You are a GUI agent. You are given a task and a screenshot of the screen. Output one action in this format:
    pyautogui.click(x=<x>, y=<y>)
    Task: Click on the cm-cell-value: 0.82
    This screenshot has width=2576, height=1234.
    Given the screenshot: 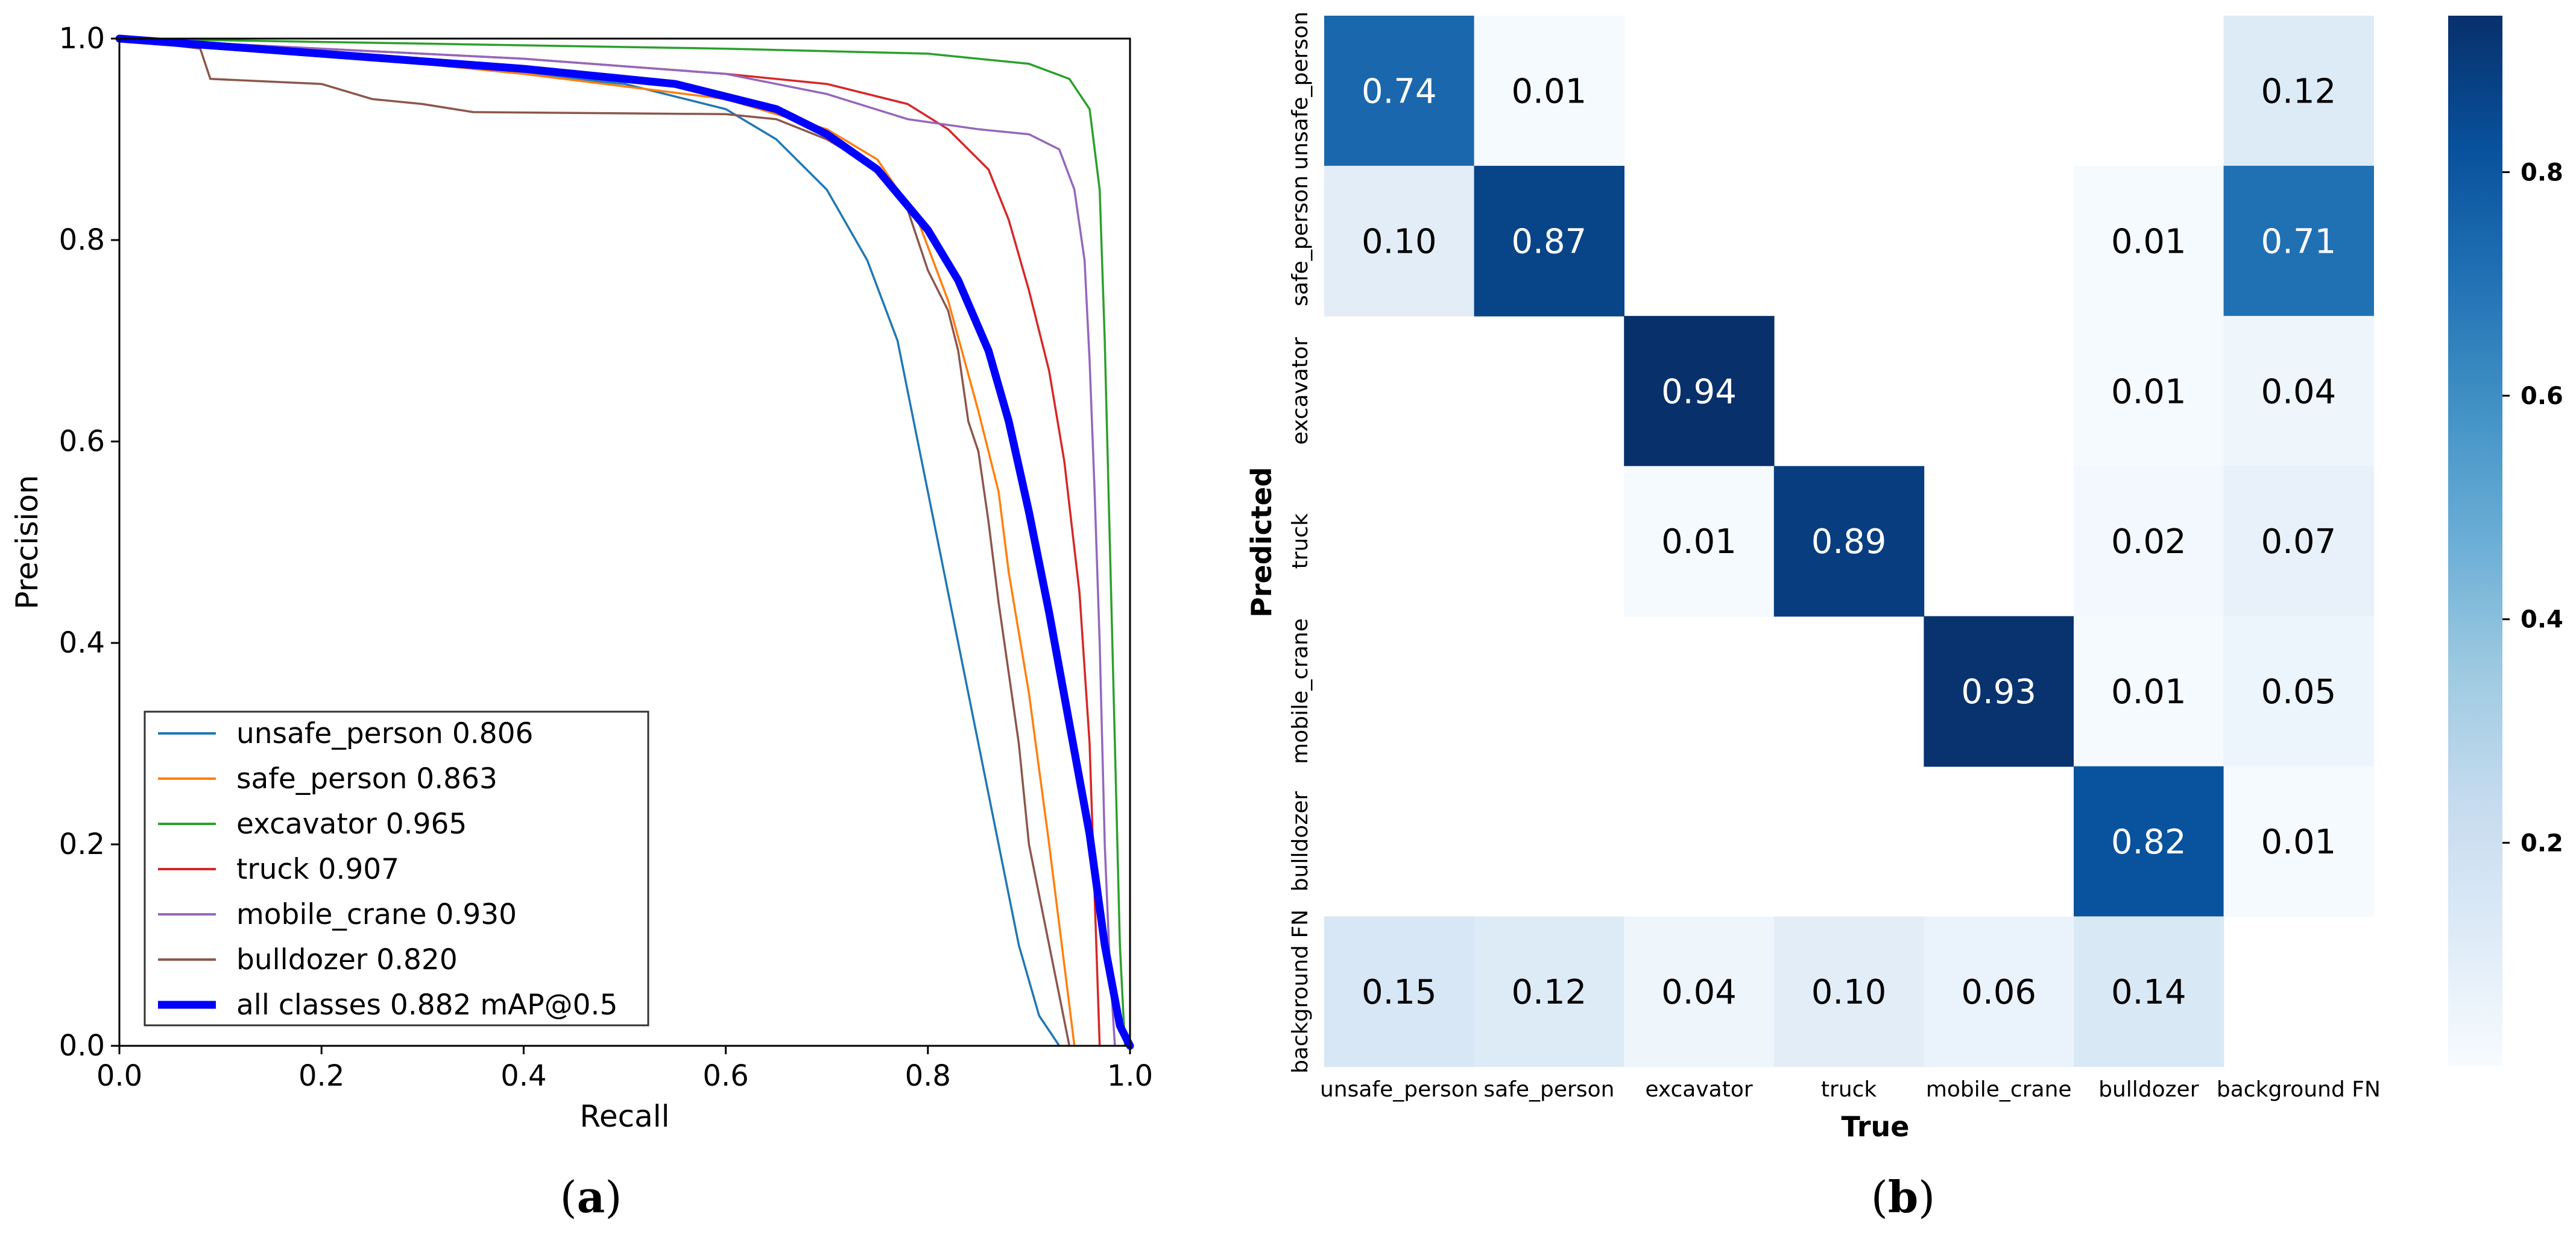 What is the action you would take?
    pyautogui.click(x=2148, y=842)
    